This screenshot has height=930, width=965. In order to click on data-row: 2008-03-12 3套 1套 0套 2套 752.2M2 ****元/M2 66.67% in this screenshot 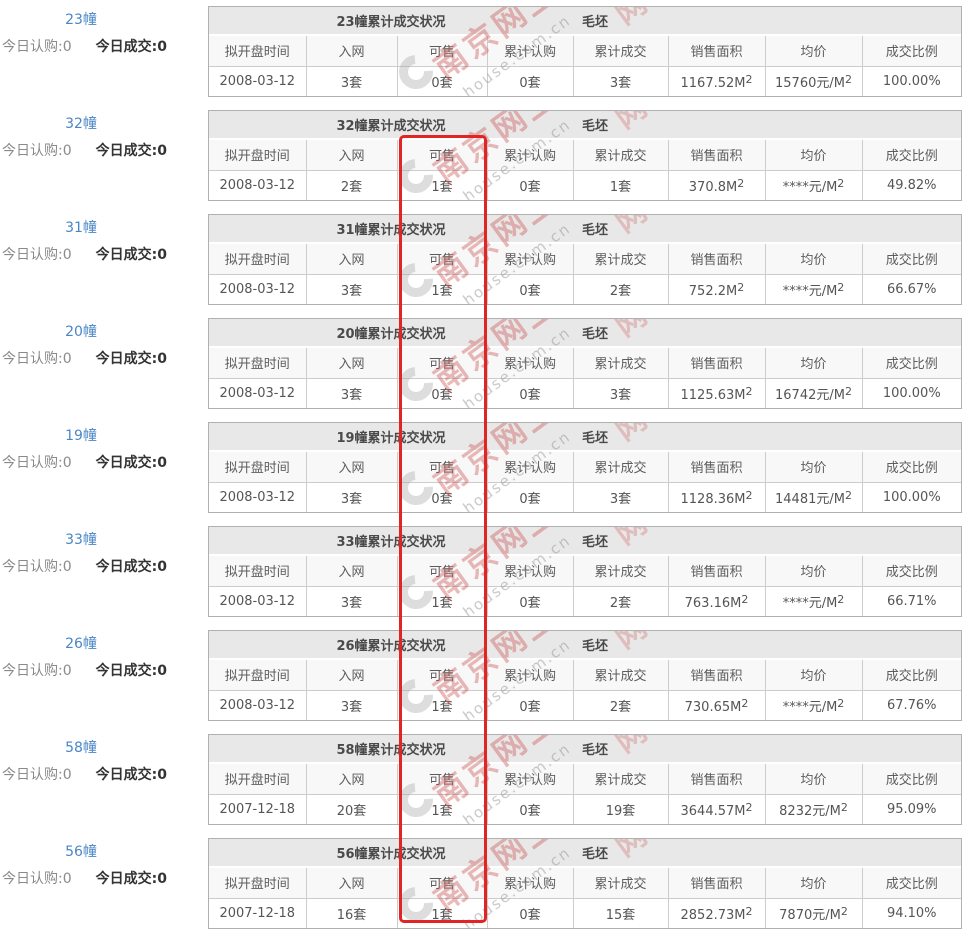, I will do `click(585, 288)`.